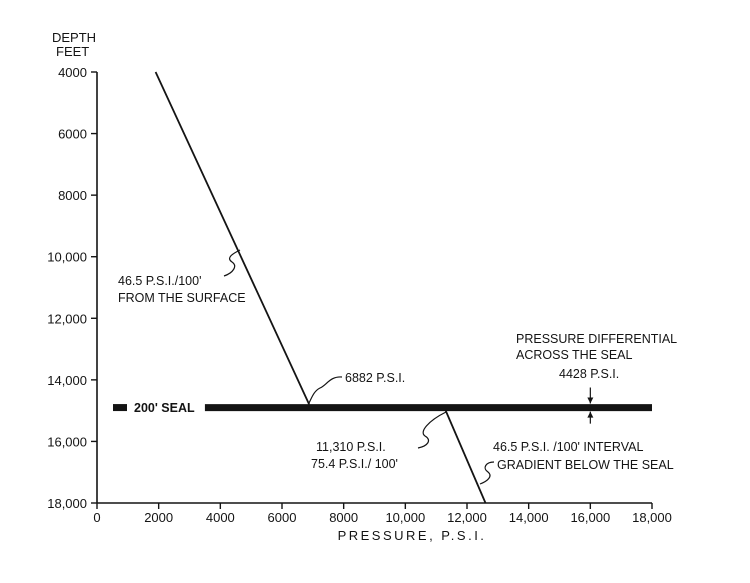 This screenshot has height=583, width=750. I want to click on y-axis-title-line2: FEET, so click(72, 51).